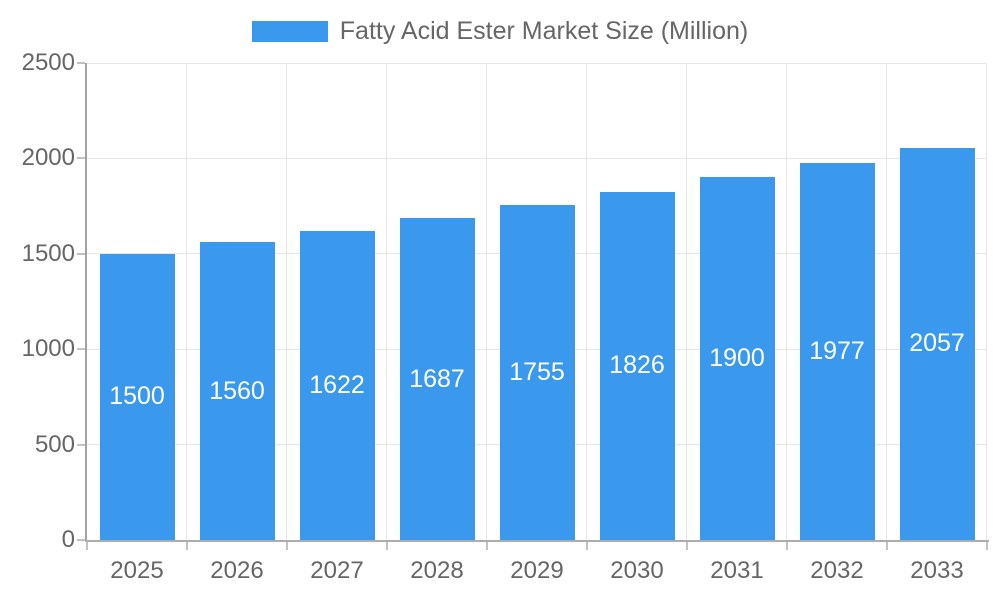  I want to click on y-axis-tick-label: 2000, so click(48, 158).